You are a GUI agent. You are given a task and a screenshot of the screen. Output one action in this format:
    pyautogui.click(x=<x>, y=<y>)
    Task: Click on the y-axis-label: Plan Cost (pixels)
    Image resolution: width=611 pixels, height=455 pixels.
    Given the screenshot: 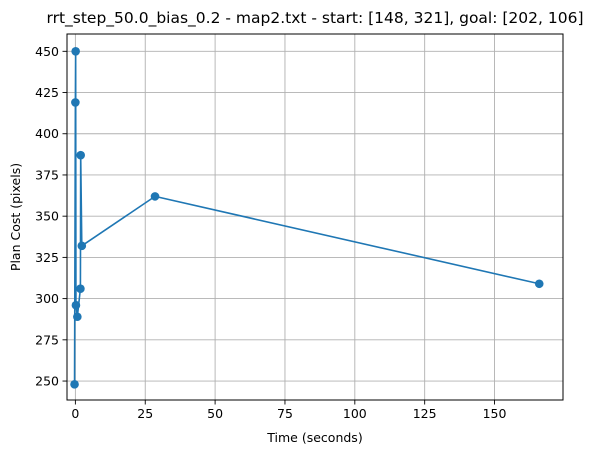 What is the action you would take?
    pyautogui.click(x=15, y=217)
    